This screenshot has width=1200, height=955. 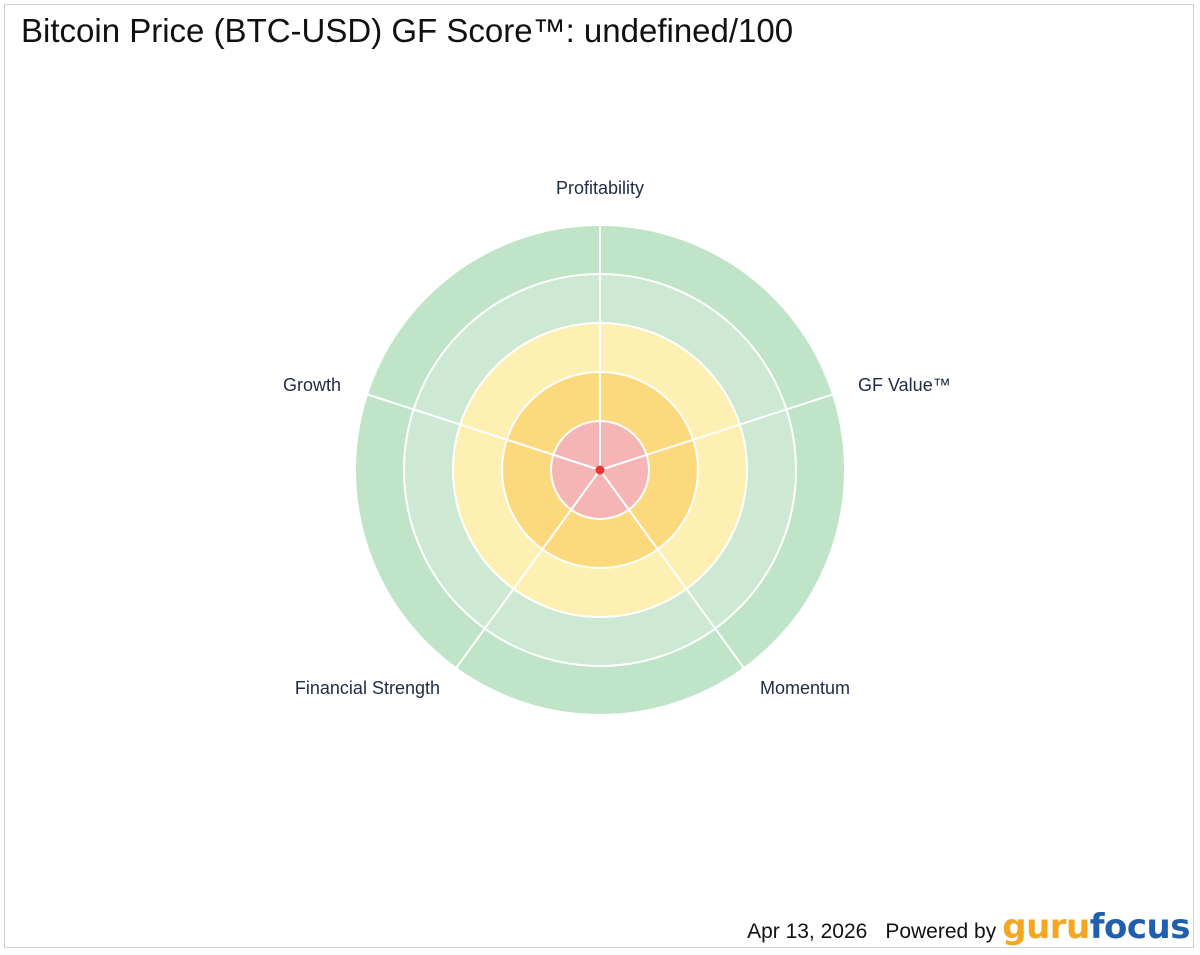 What do you see at coordinates (1046, 927) in the screenshot?
I see `gurufocus-logo-guru: guru` at bounding box center [1046, 927].